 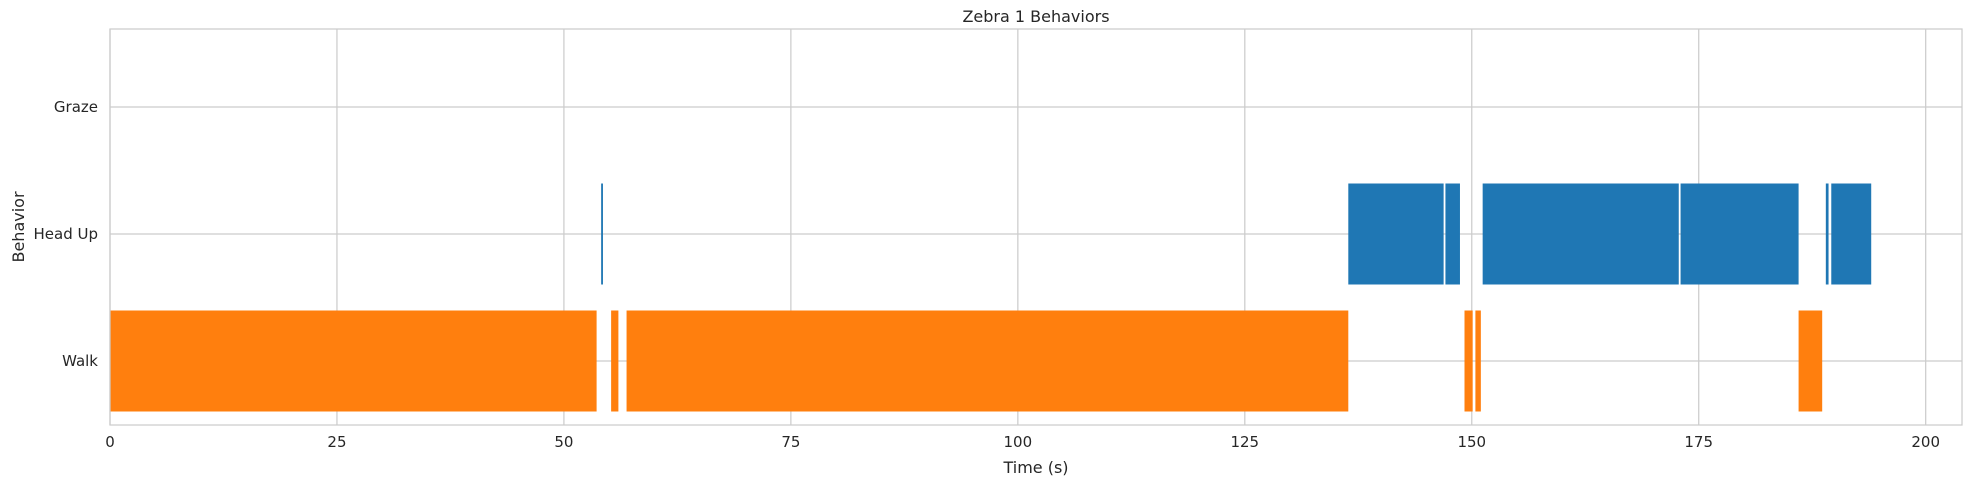 I want to click on y-tick-label: Graze, so click(x=76, y=107).